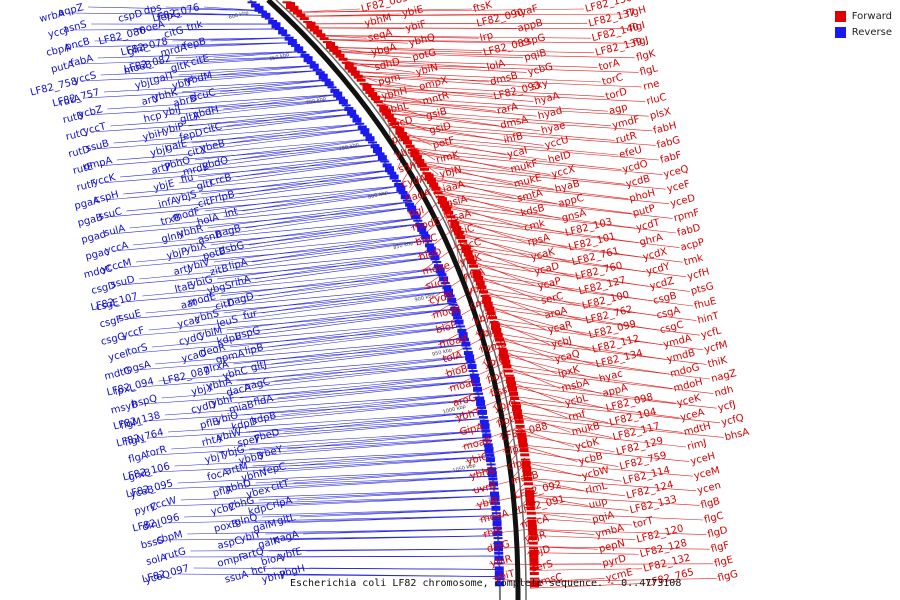 The image size is (900, 600). I want to click on reverse-gene-label: bssS, so click(152, 543).